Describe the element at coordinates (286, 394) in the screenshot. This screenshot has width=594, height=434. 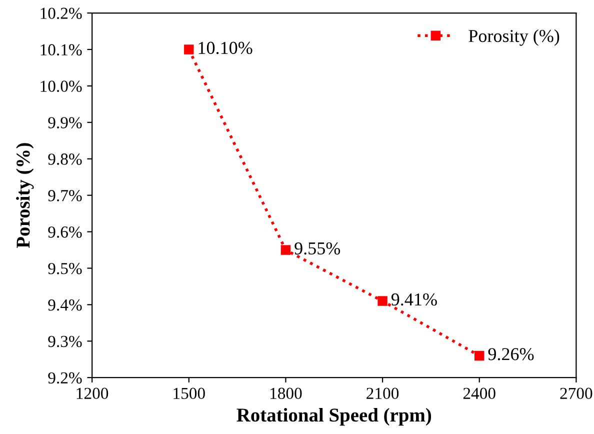
I see `x-tick-label: 1800` at that location.